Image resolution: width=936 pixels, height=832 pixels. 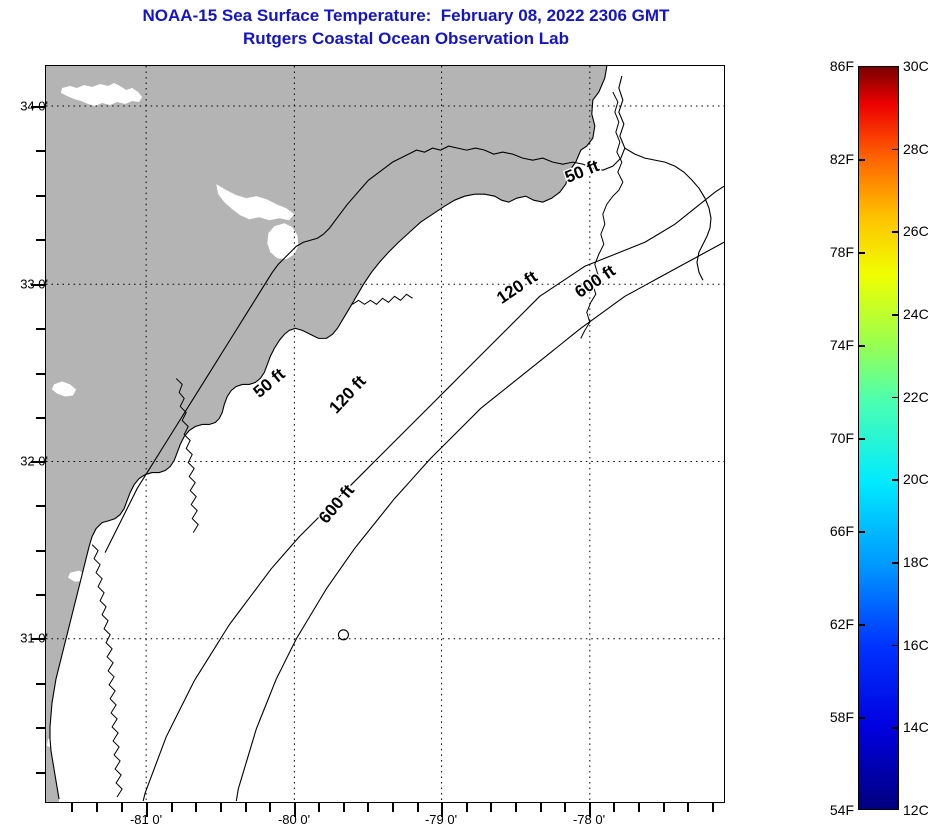 I want to click on y-axis-label-32: 32 0', so click(x=34, y=461).